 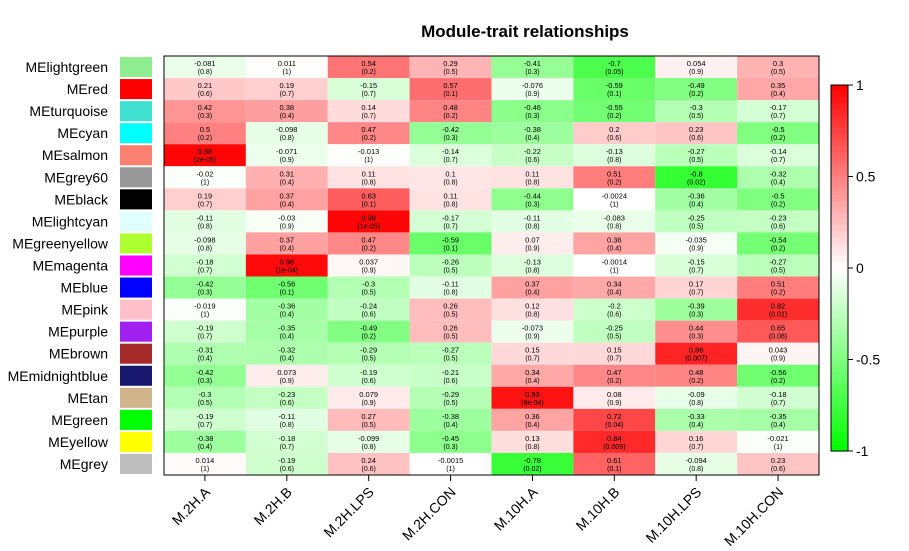 What do you see at coordinates (696, 173) in the screenshot?
I see `cell-correlation: -0.8` at bounding box center [696, 173].